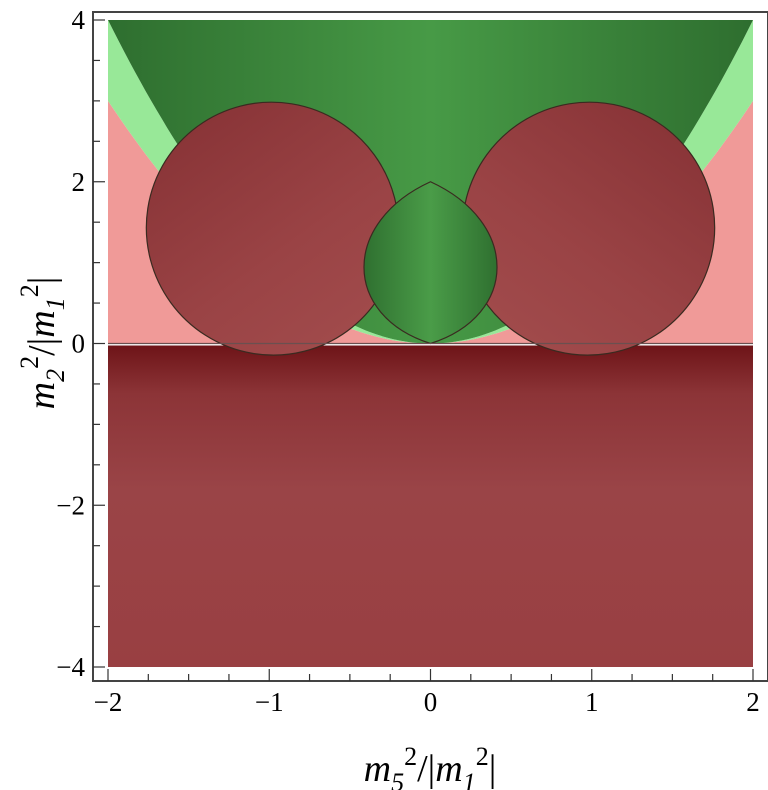 The image size is (768, 790). Describe the element at coordinates (430, 766) in the screenshot. I see `x-axis-title: m52/|m12|` at that location.